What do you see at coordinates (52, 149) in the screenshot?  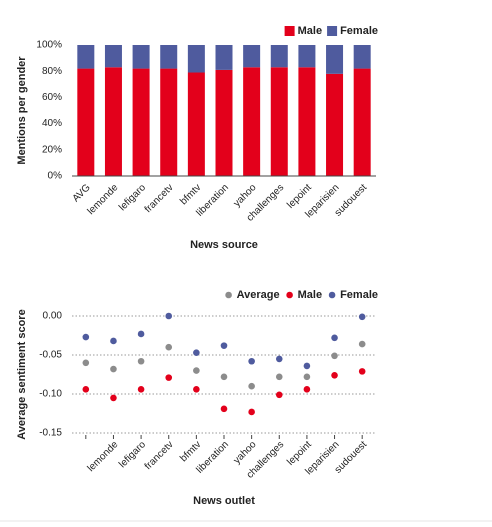 I see `y-tick-label: 20%` at bounding box center [52, 149].